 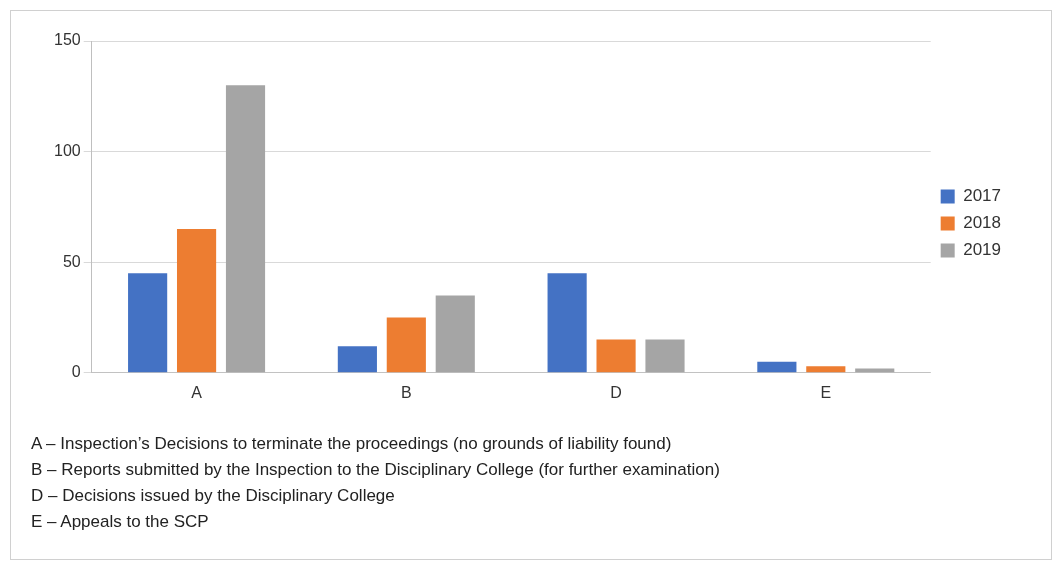 What do you see at coordinates (616, 392) in the screenshot?
I see `x-tick-label: D` at bounding box center [616, 392].